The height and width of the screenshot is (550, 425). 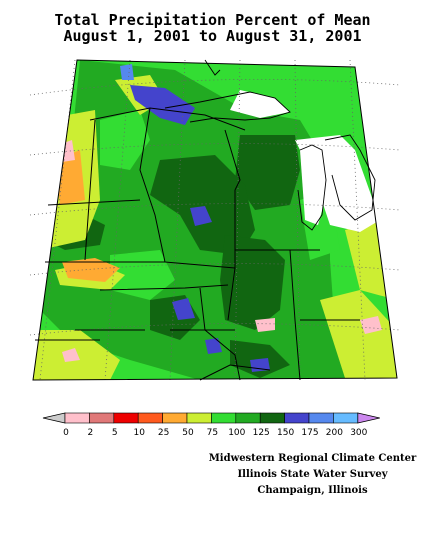 What do you see at coordinates (163, 433) in the screenshot?
I see `legend-label-25: 25` at bounding box center [163, 433].